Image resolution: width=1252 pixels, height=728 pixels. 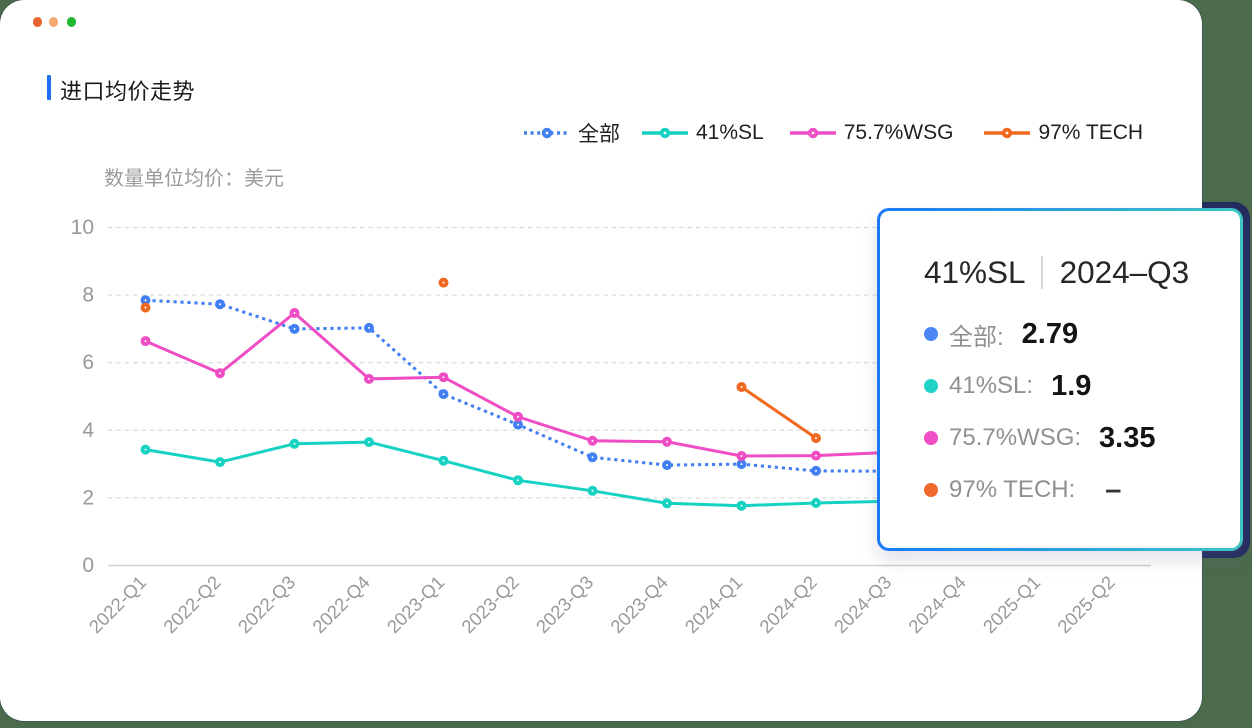 I want to click on svg-text: 2022-Q4, so click(x=341, y=604).